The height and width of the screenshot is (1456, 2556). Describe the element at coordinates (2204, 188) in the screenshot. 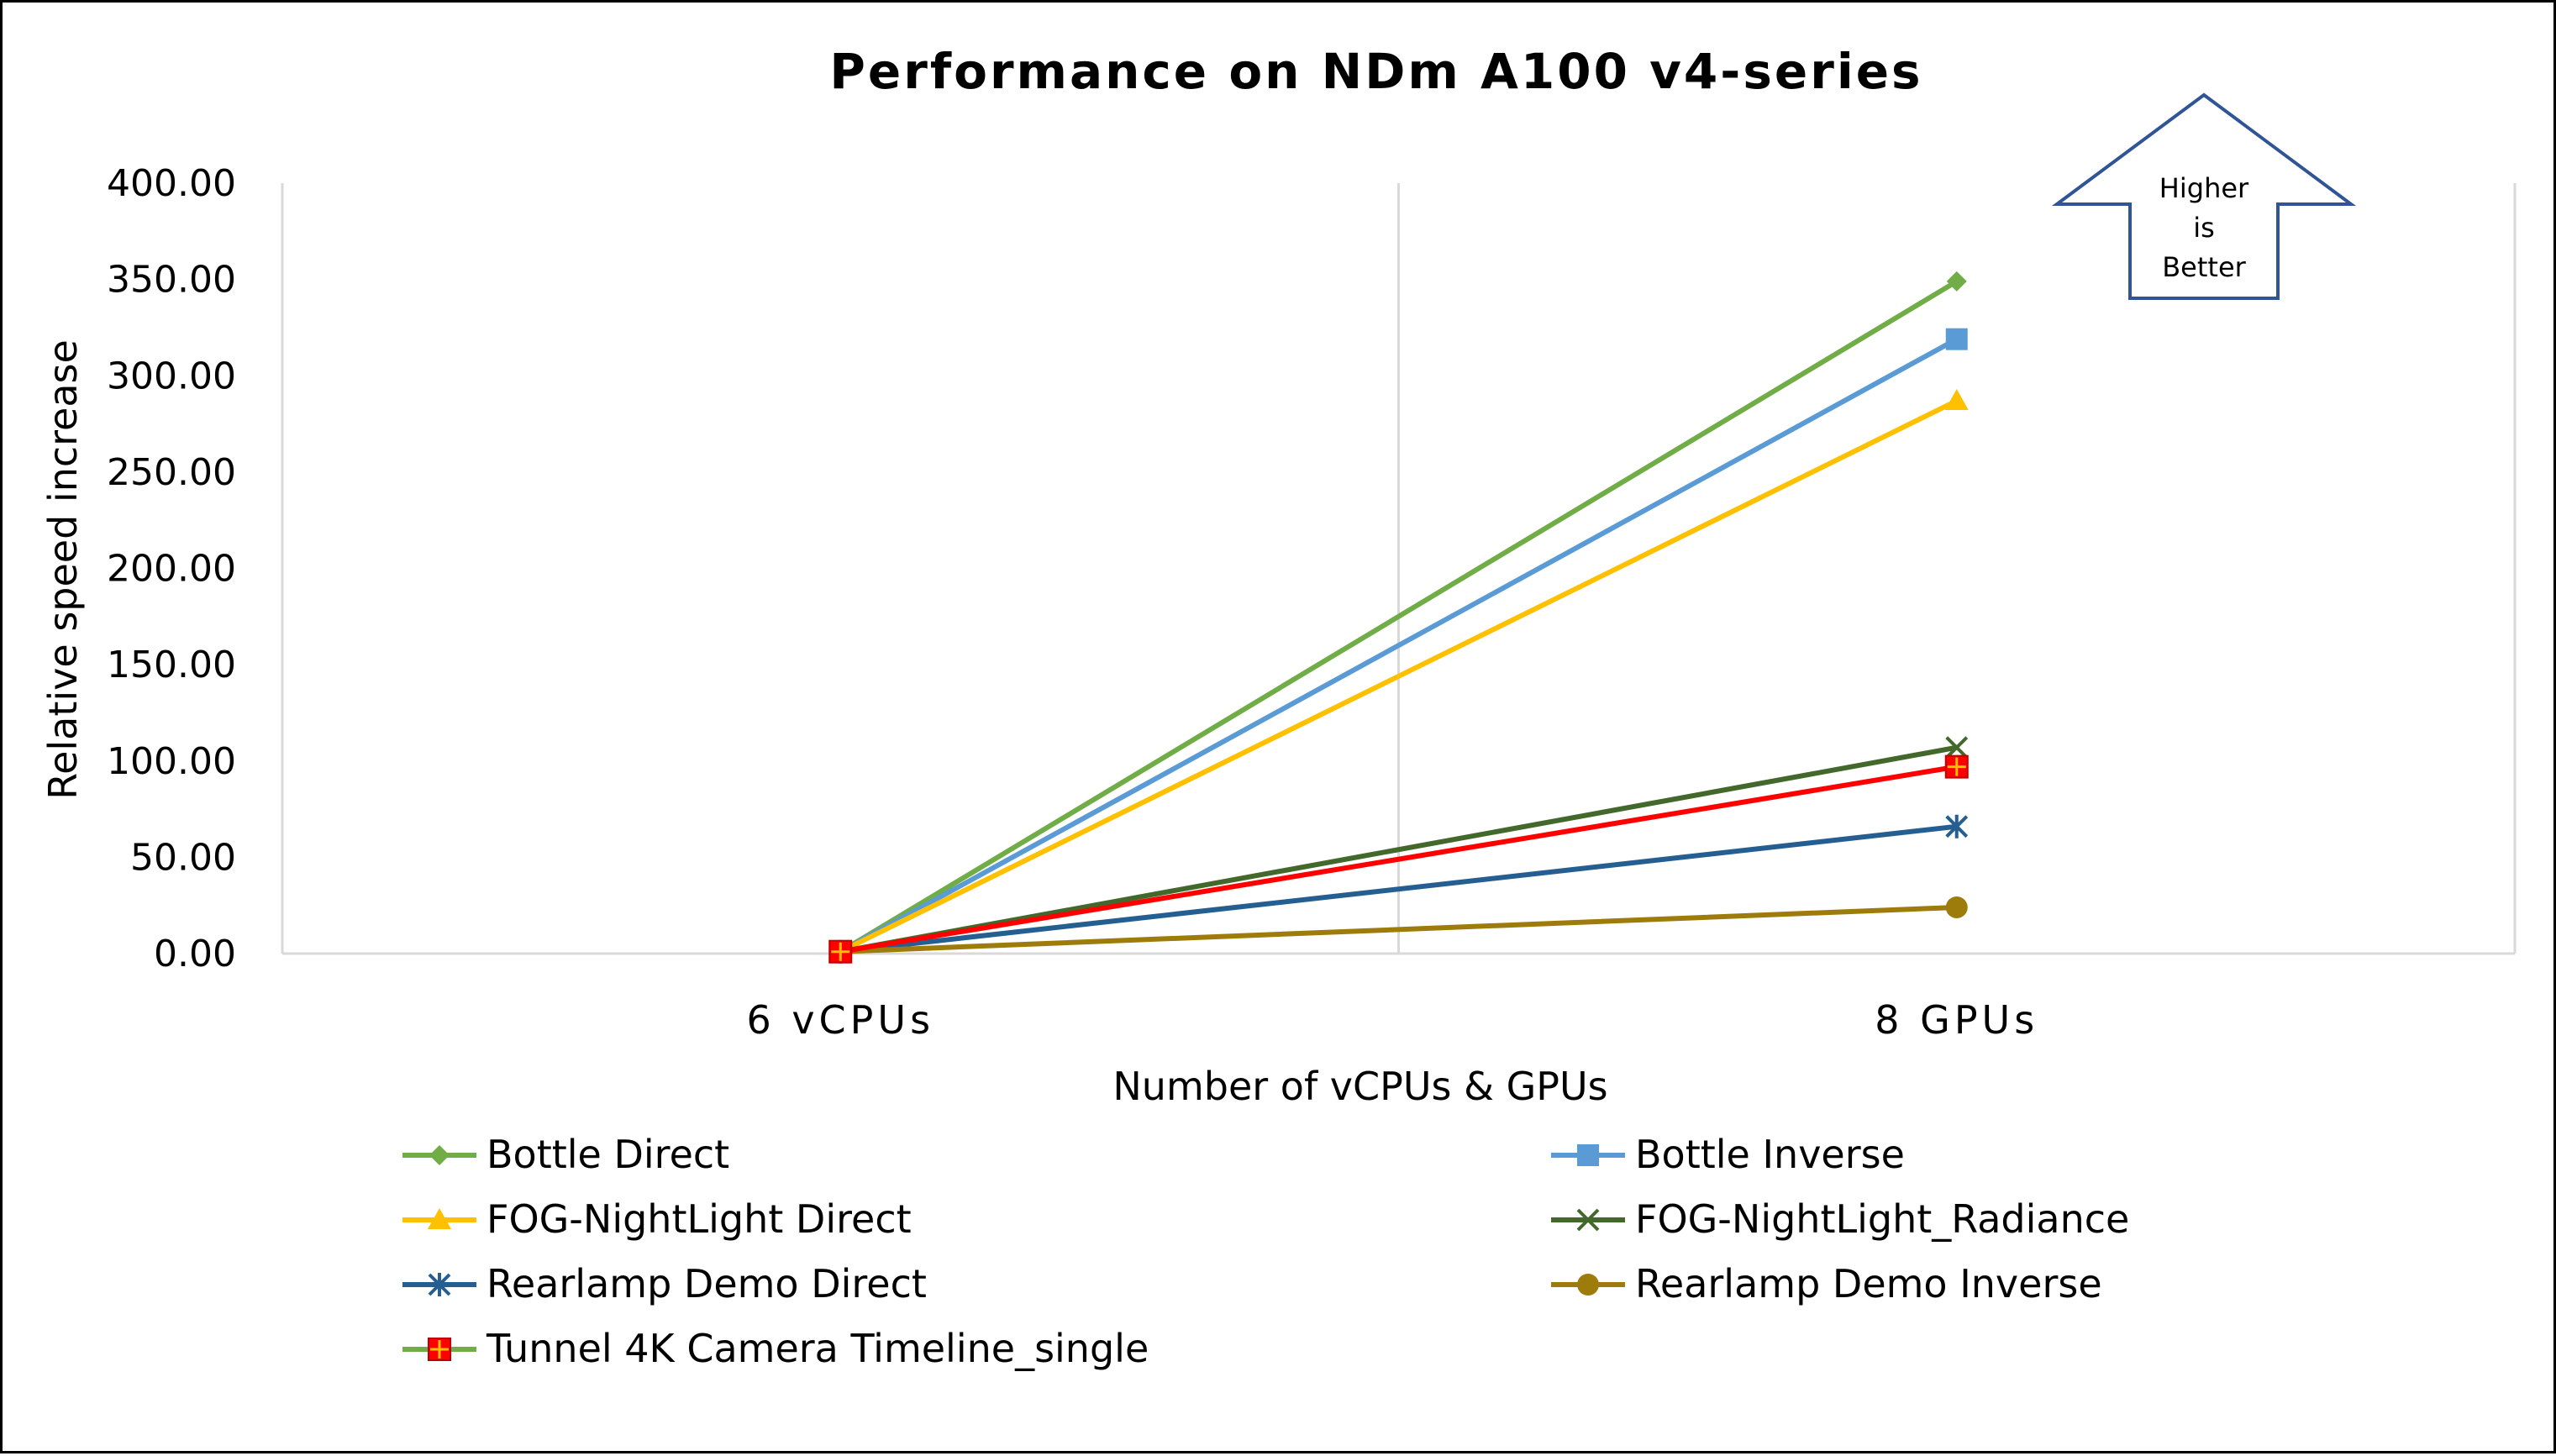

I see `annotation-line-1: Higher` at that location.